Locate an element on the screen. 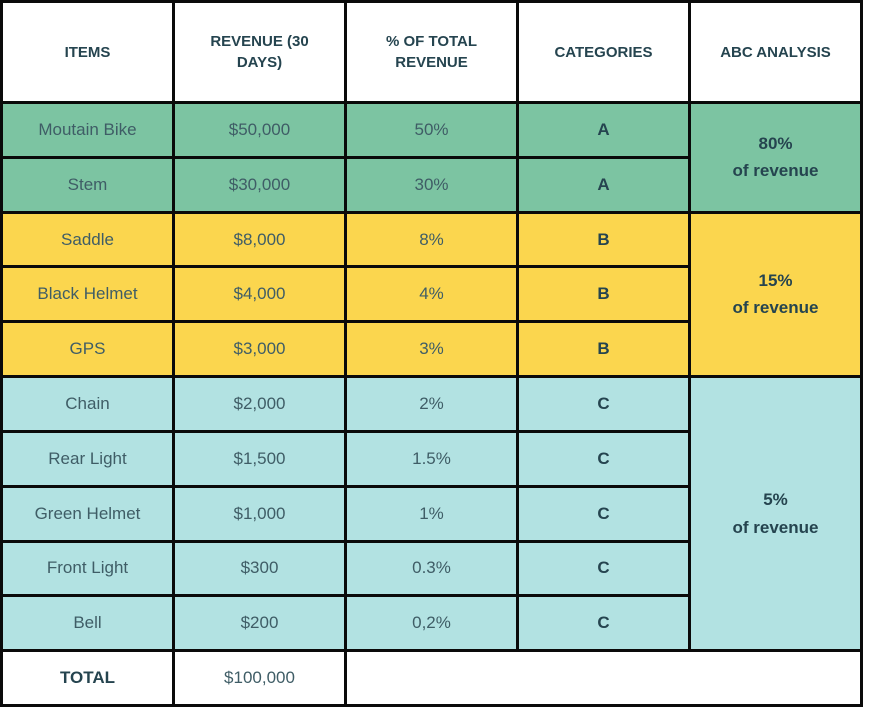 The image size is (870, 707). percent-cell: 1.5% is located at coordinates (431, 458).